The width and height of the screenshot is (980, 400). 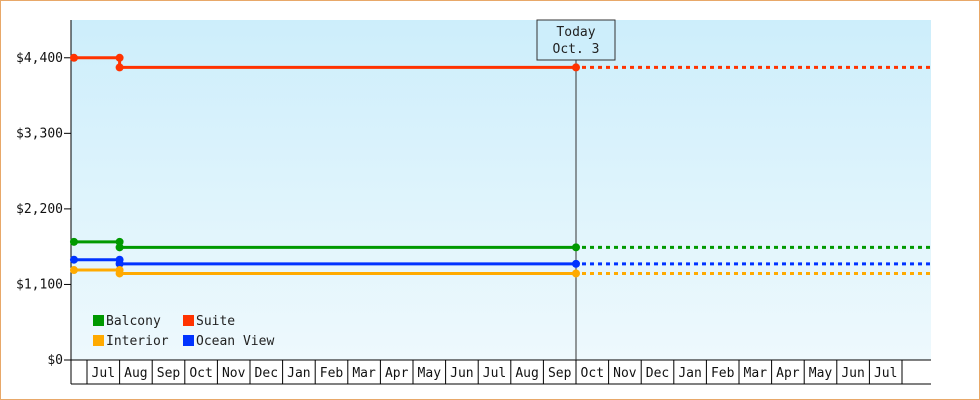 What do you see at coordinates (500, 62) in the screenshot?
I see `series-suite` at bounding box center [500, 62].